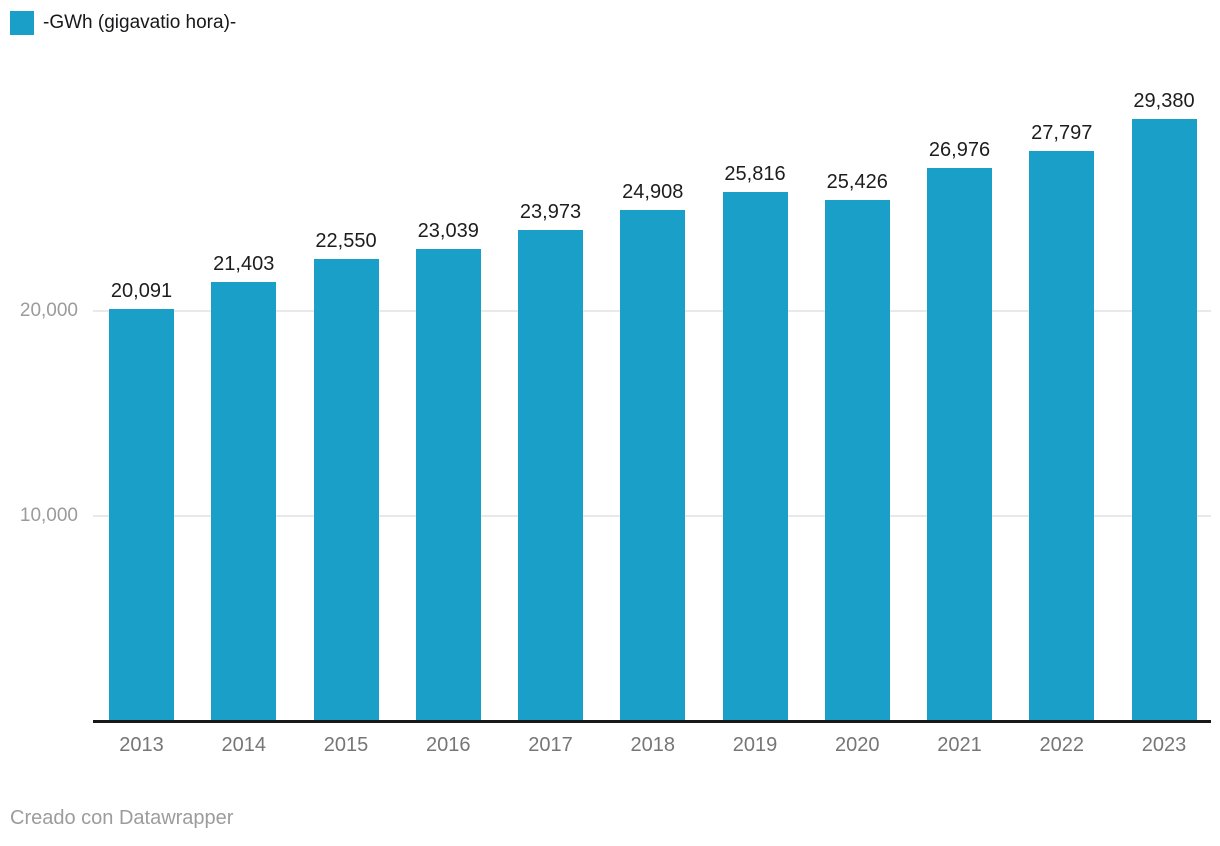  I want to click on y-tick-label: 20,000, so click(48, 310).